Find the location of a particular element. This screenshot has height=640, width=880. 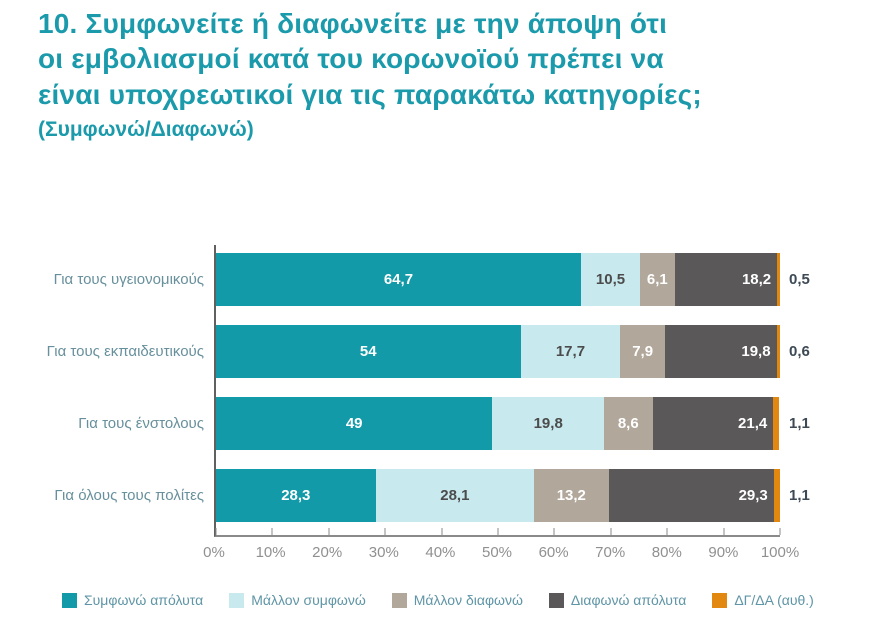

bar-segment: 8,6 is located at coordinates (628, 423).